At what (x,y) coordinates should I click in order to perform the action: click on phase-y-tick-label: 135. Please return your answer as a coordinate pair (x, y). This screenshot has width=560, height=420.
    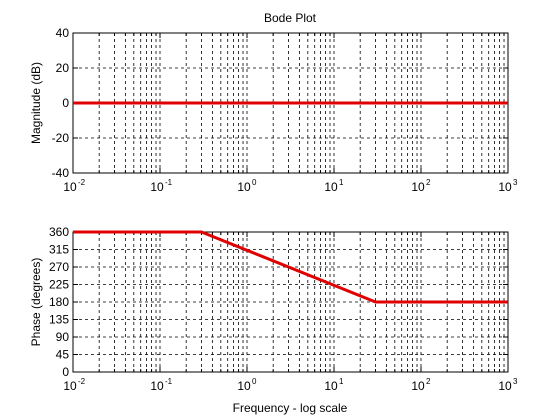
    Looking at the image, I should click on (59, 320).